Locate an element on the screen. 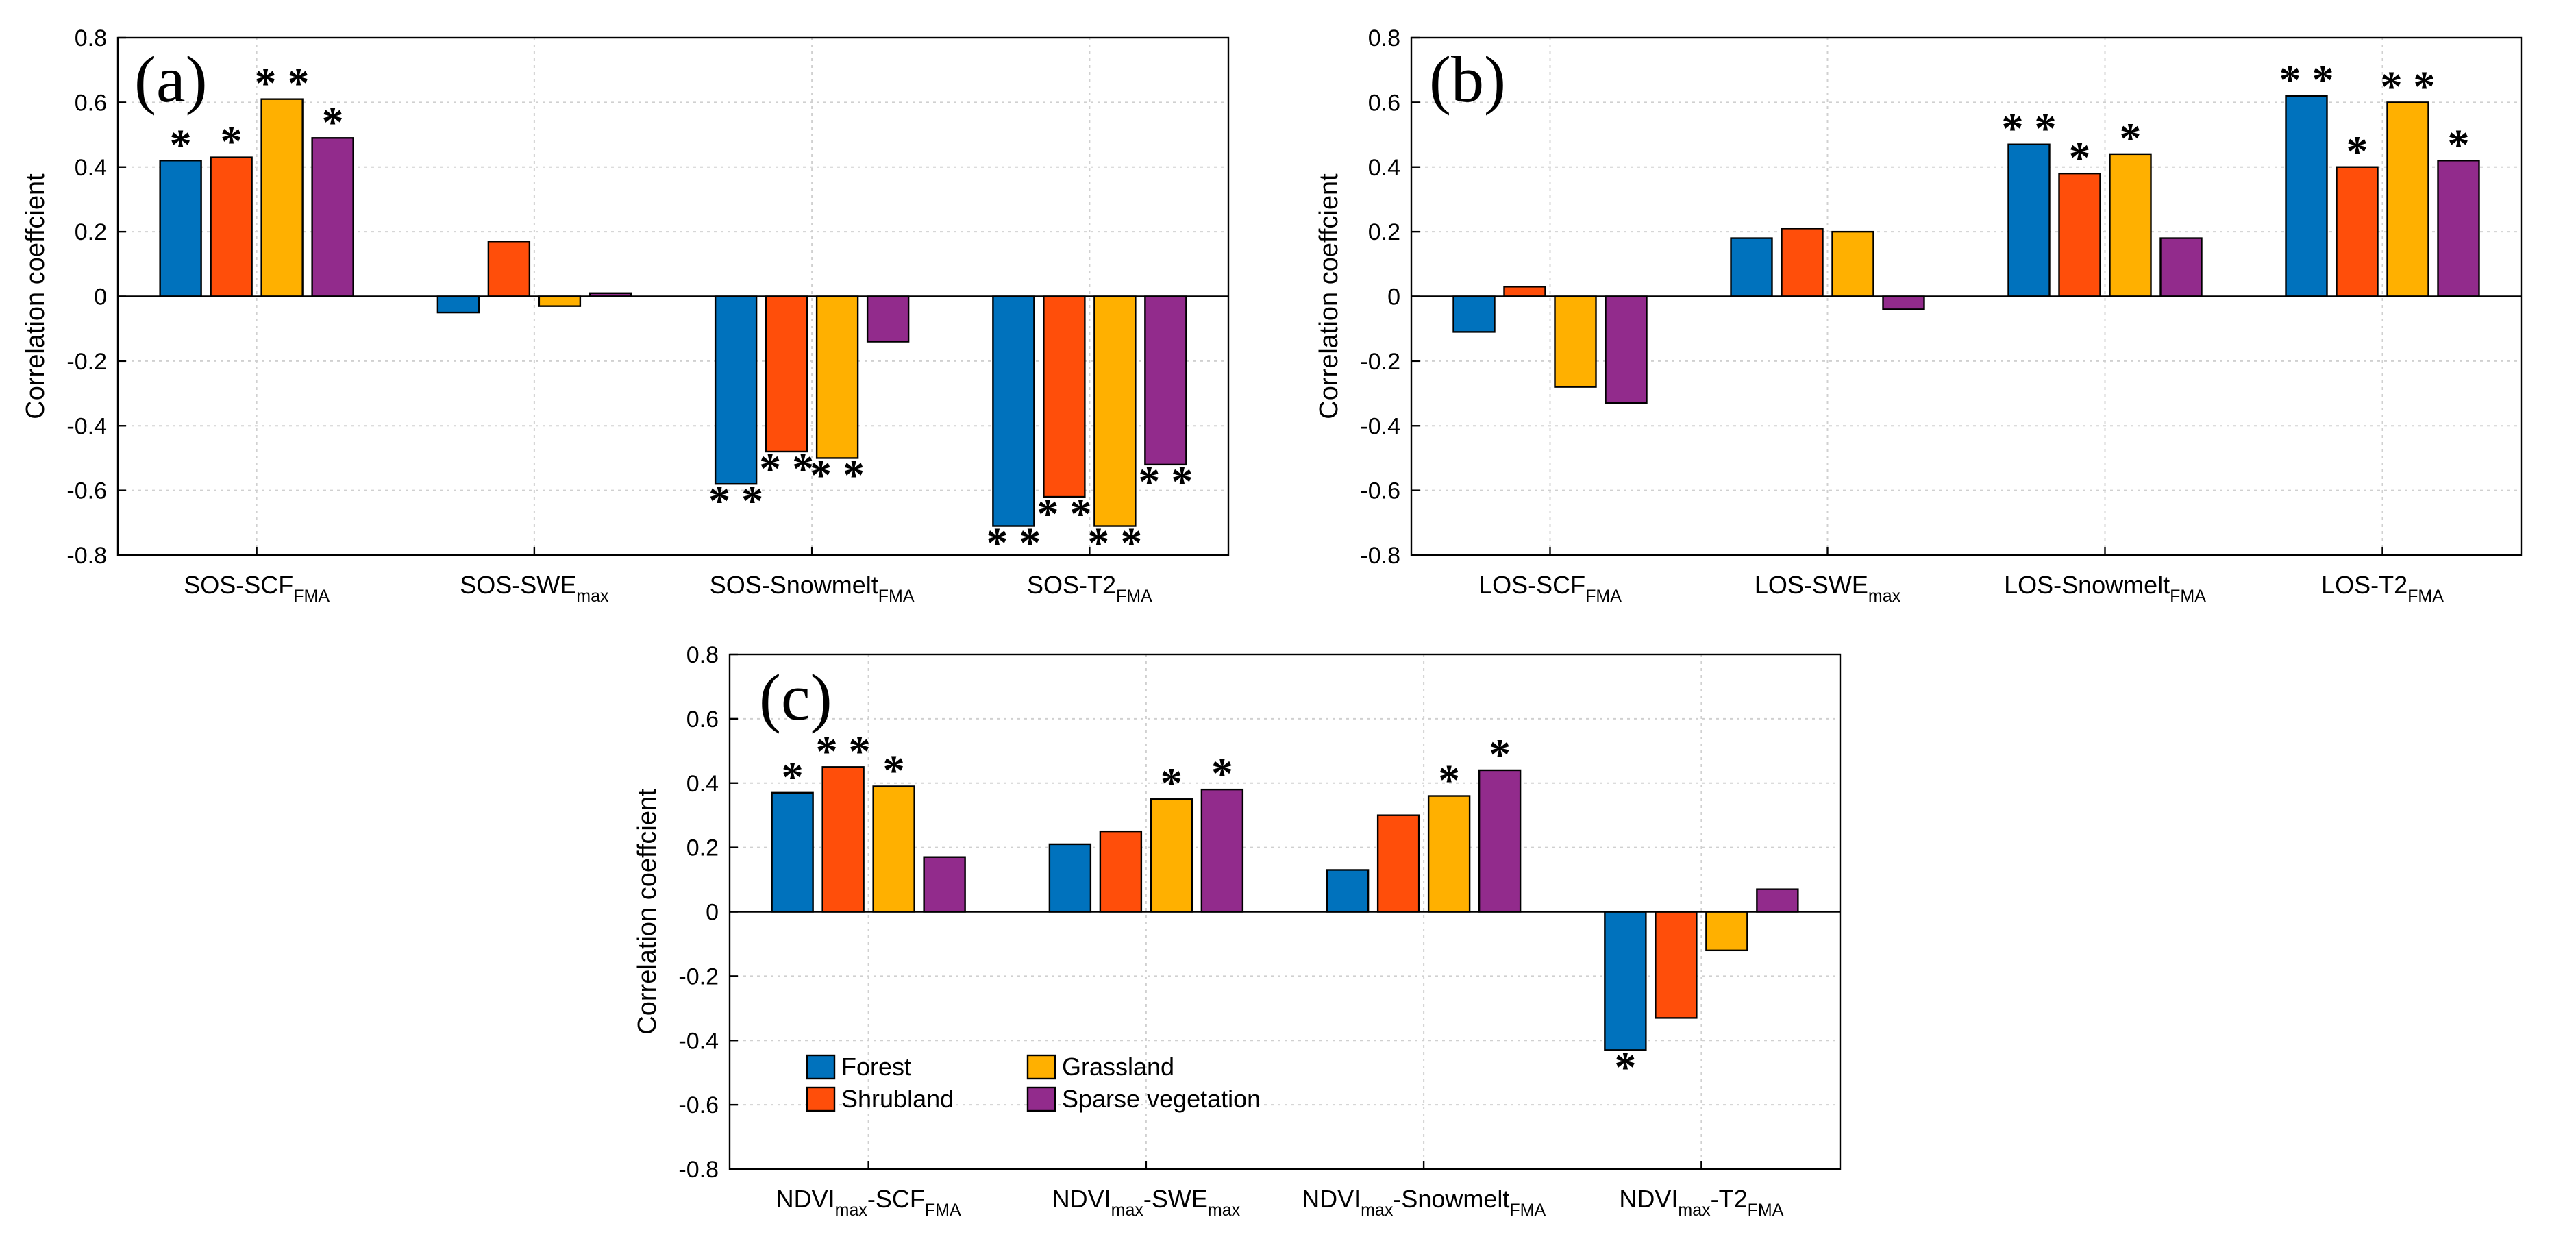 The width and height of the screenshot is (2576, 1252). x-category-label: LOS-SCFFMA is located at coordinates (1550, 588).